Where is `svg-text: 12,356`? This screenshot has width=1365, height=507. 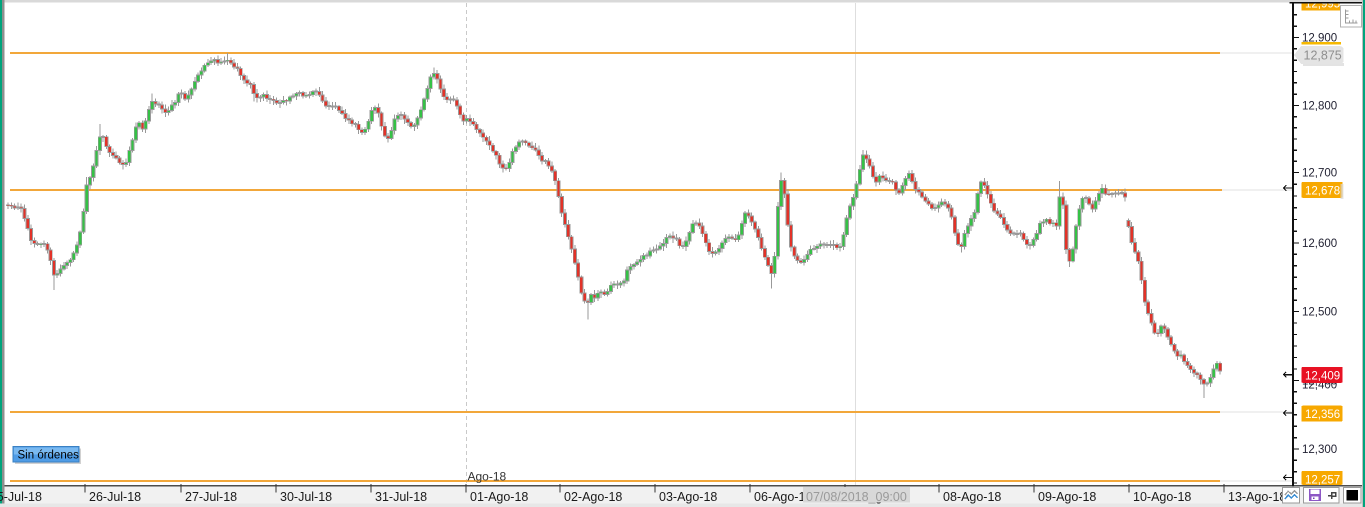
svg-text: 12,356 is located at coordinates (1322, 415).